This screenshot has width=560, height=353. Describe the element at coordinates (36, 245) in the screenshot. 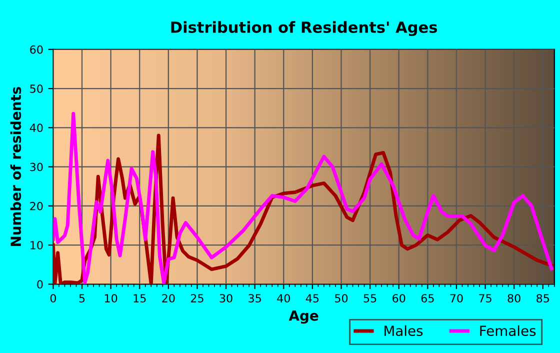

I see `y-tick-label: 10` at that location.